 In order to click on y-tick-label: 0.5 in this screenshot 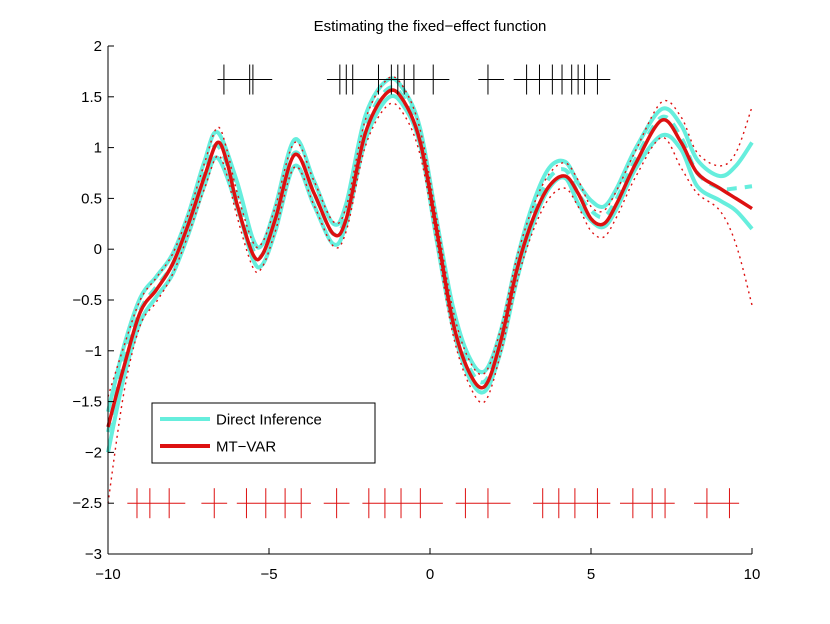, I will do `click(91, 198)`.